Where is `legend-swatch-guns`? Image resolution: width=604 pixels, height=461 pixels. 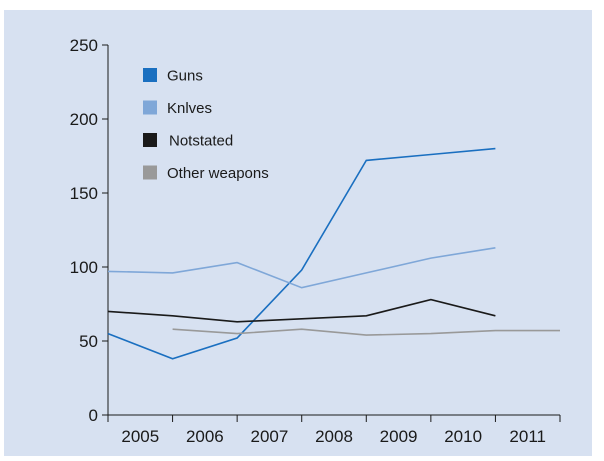 legend-swatch-guns is located at coordinates (150, 75).